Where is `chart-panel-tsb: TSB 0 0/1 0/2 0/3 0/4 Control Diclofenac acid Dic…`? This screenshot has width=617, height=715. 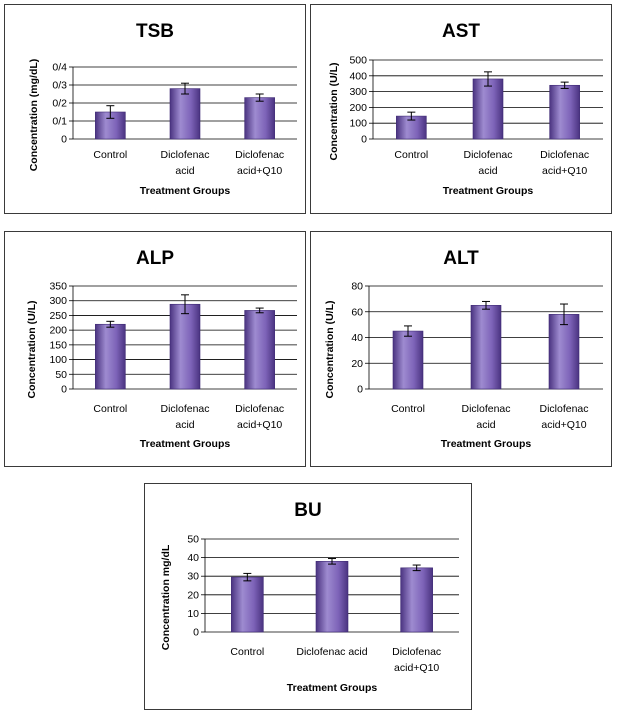 chart-panel-tsb: TSB 0 0/1 0/2 0/3 0/4 Control Diclofenac acid Dic… is located at coordinates (155, 109).